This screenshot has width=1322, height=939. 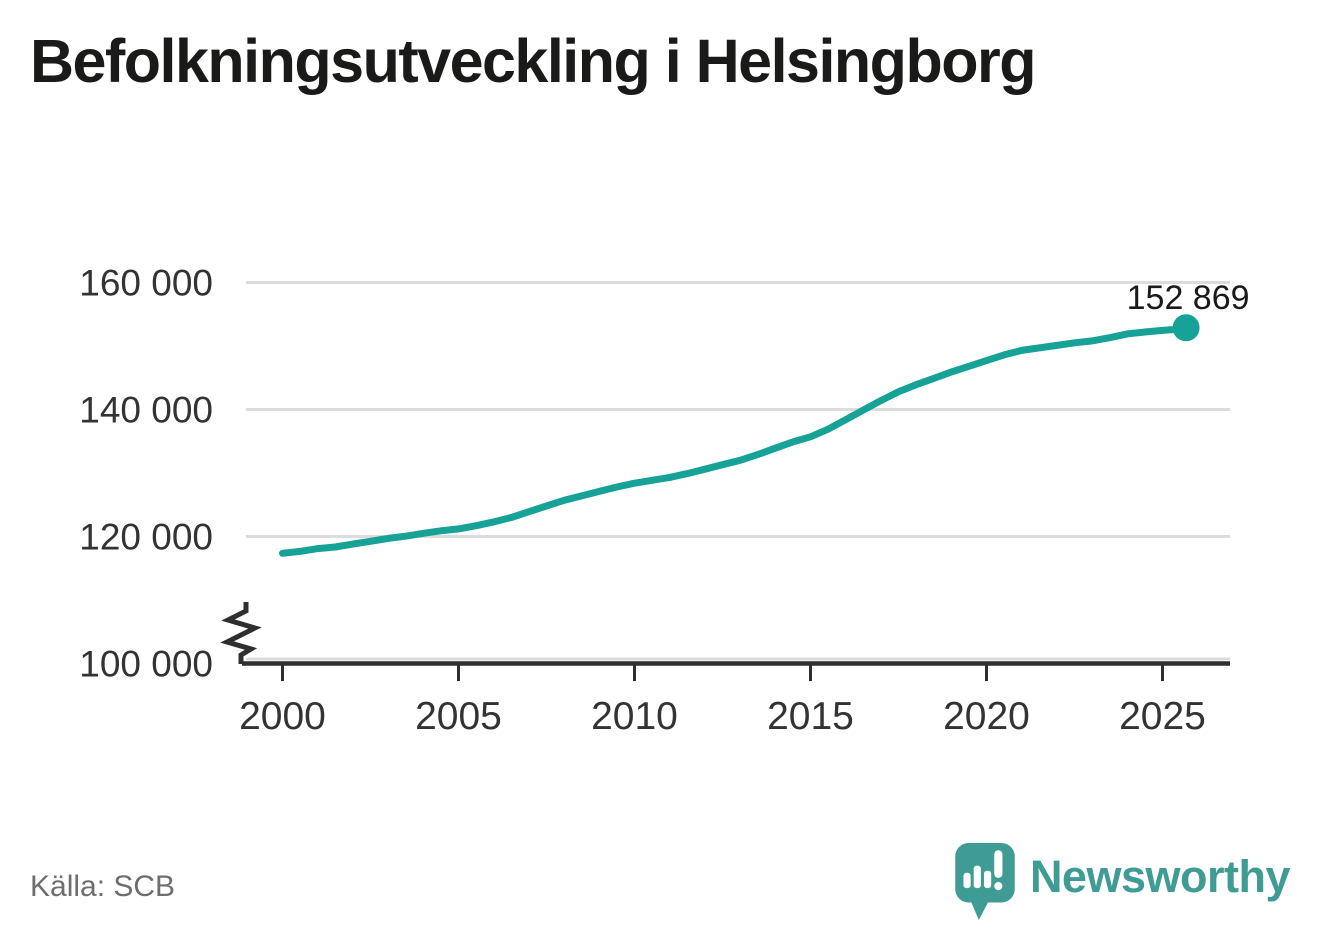 I want to click on y-axis-tick-label: 120 000, so click(x=146, y=537).